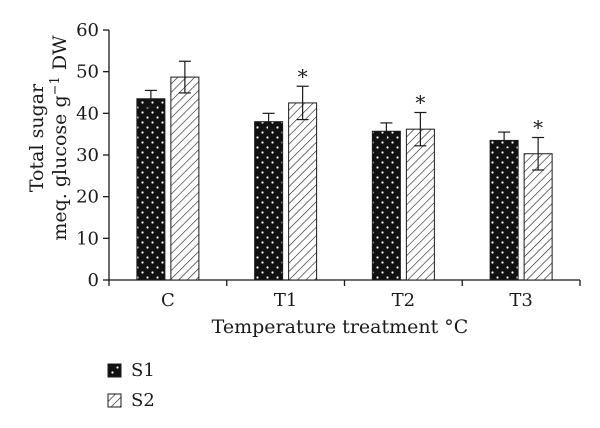  Describe the element at coordinates (87, 30) in the screenshot. I see `y-tick-label: 60` at that location.